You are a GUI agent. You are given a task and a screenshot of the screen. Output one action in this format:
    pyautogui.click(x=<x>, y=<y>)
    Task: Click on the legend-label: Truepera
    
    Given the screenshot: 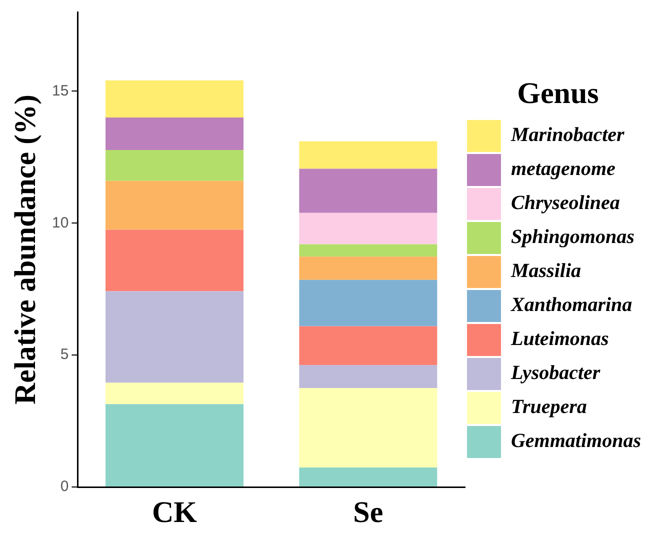 What is the action you would take?
    pyautogui.click(x=548, y=407)
    